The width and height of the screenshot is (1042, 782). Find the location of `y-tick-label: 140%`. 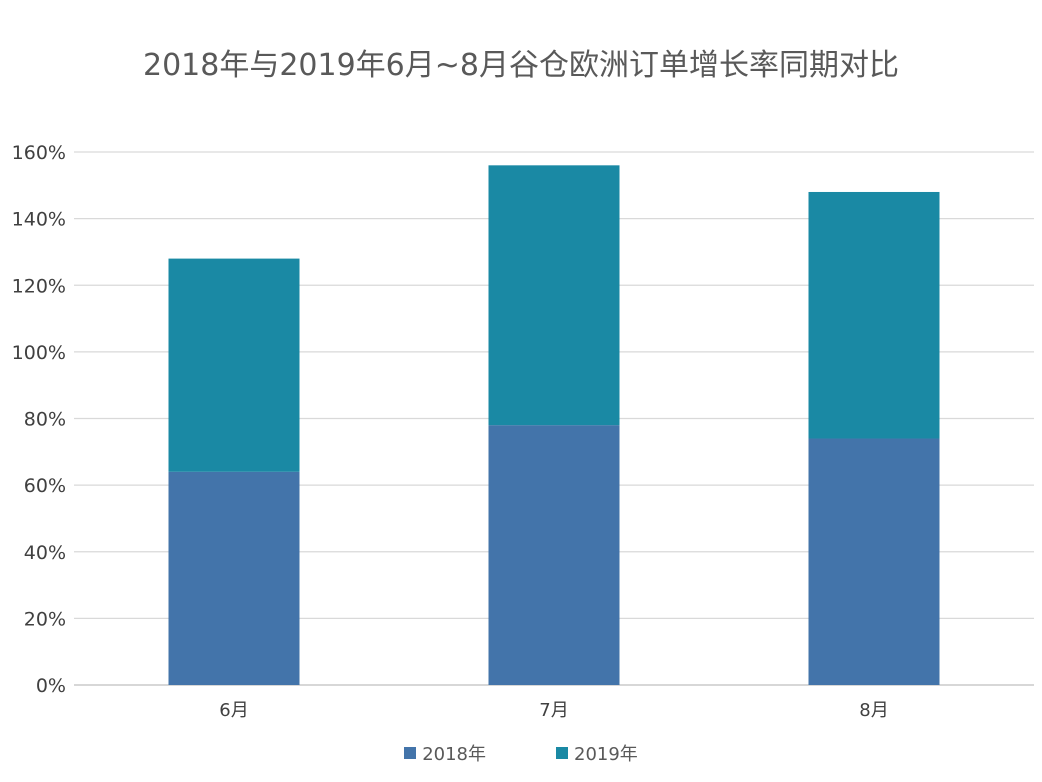

y-tick-label: 140% is located at coordinates (39, 220).